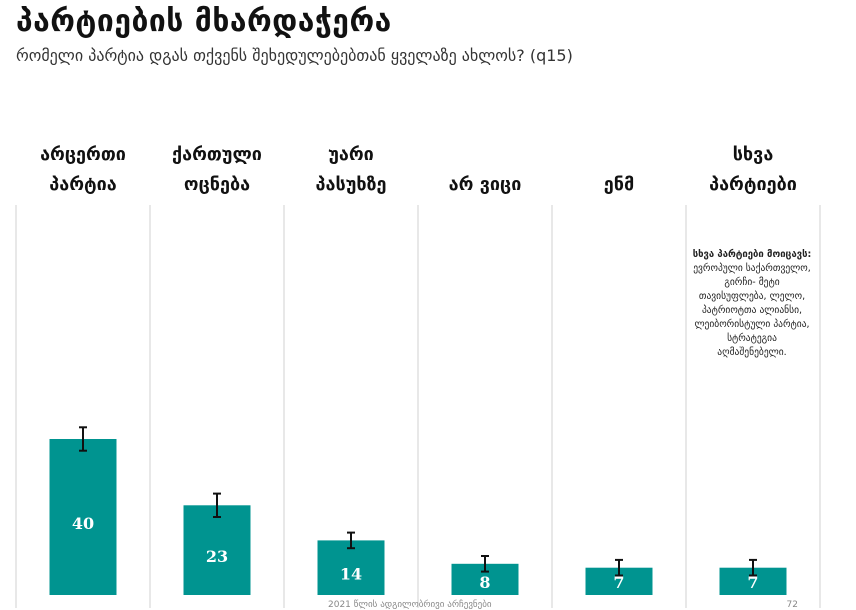 The height and width of the screenshot is (610, 856). What do you see at coordinates (217, 167) in the screenshot?
I see `category-label: ქართული ოცნება` at bounding box center [217, 167].